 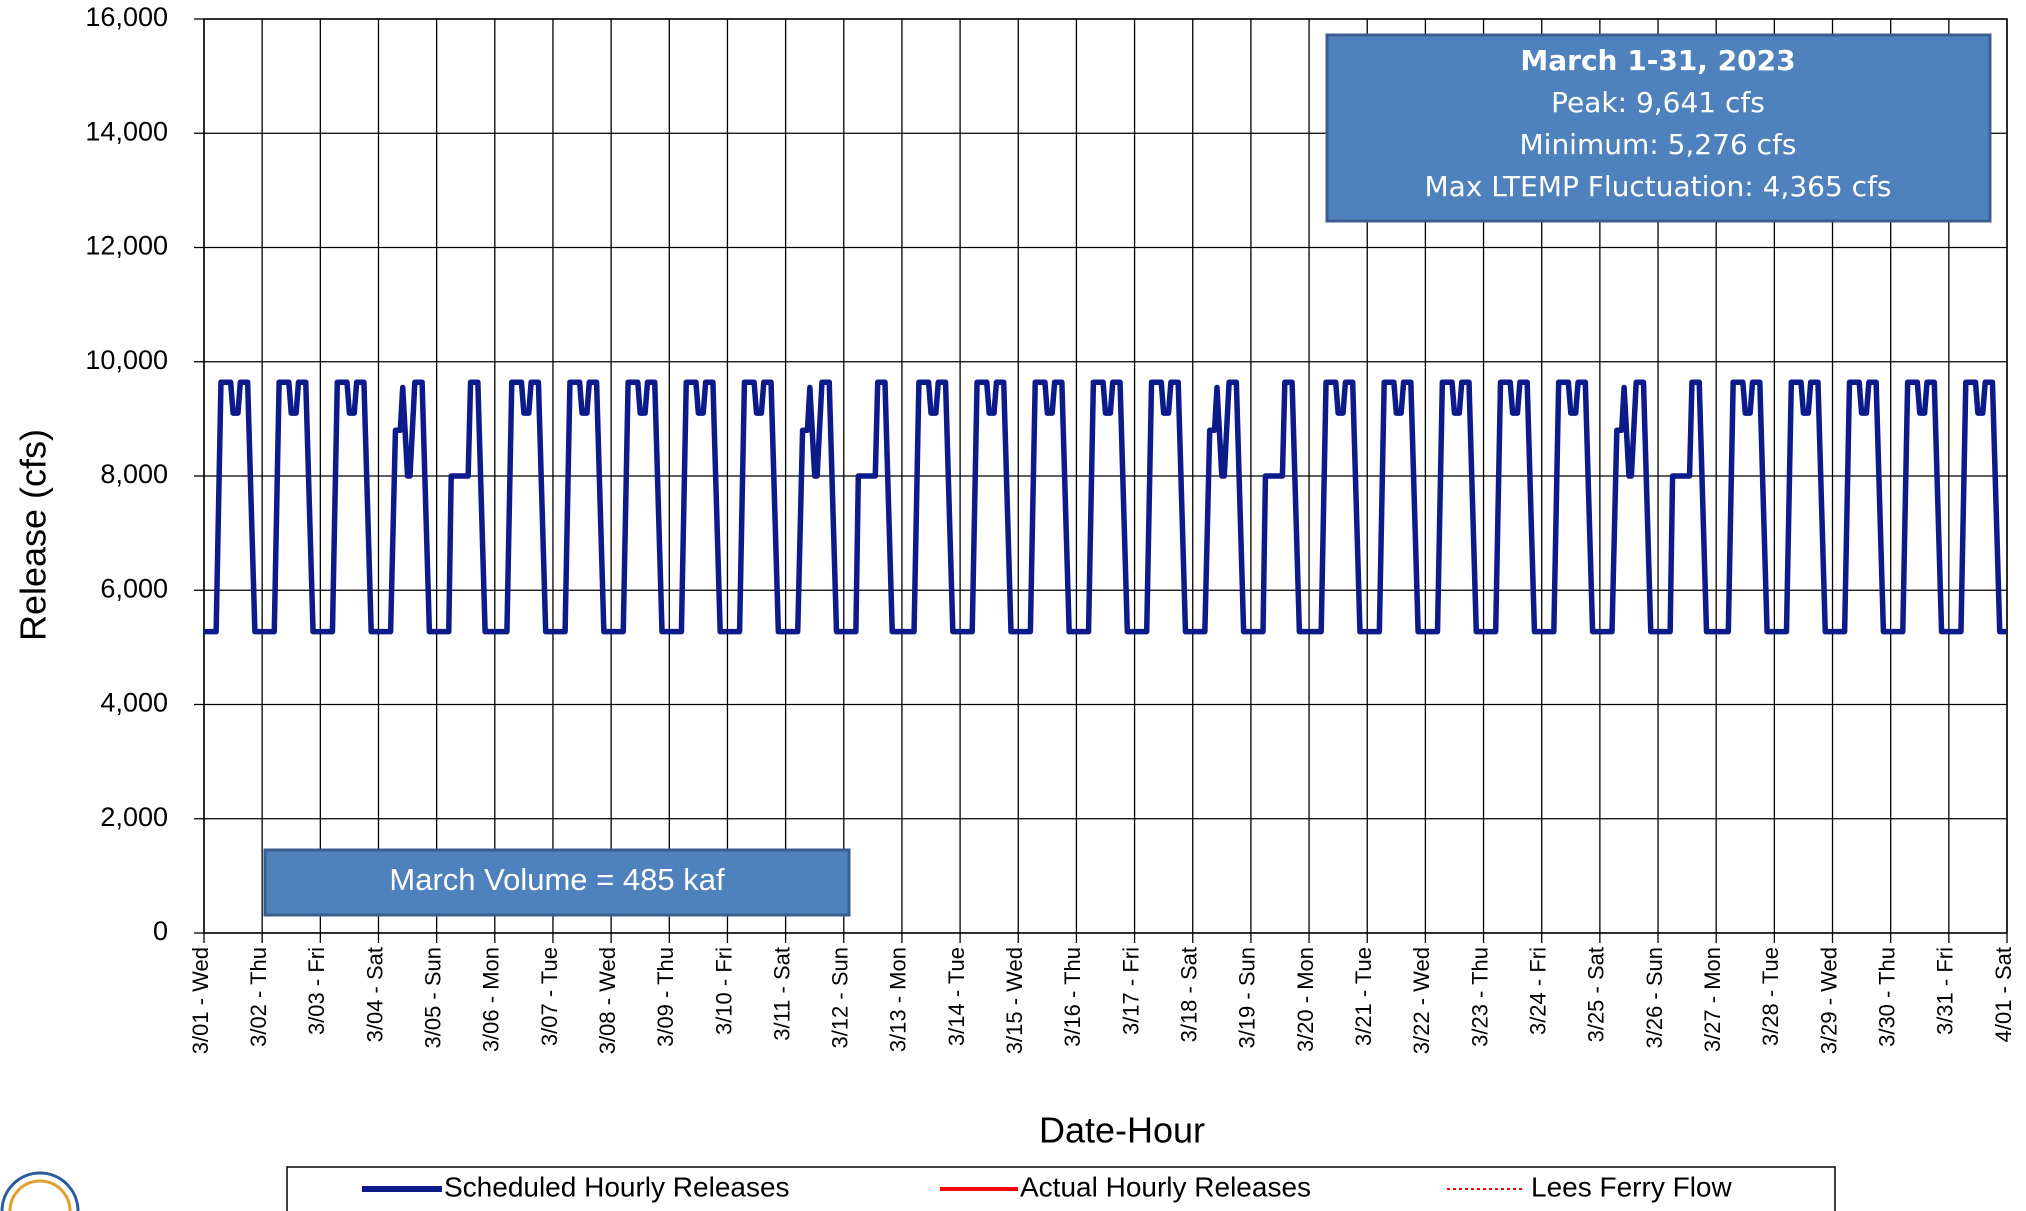 What do you see at coordinates (1770, 996) in the screenshot?
I see `x-tick-label: 3/28 - Tue` at bounding box center [1770, 996].